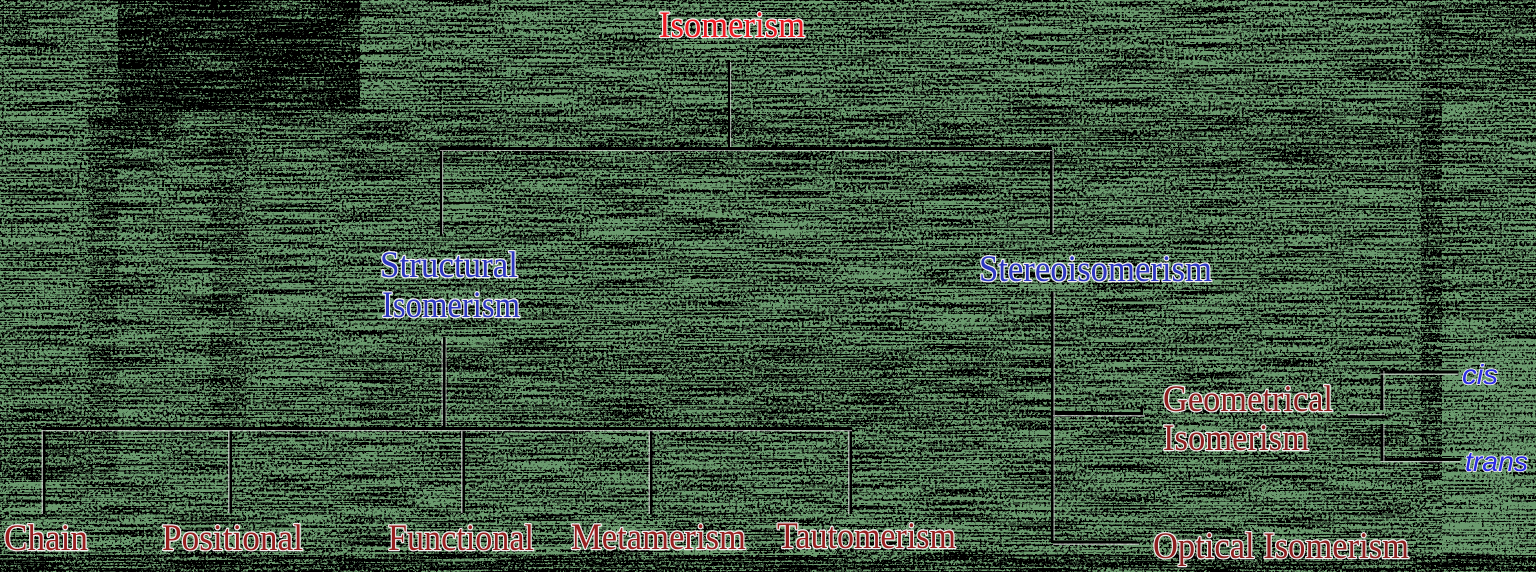  What do you see at coordinates (1480, 374) in the screenshot?
I see `svg-text: cis` at bounding box center [1480, 374].